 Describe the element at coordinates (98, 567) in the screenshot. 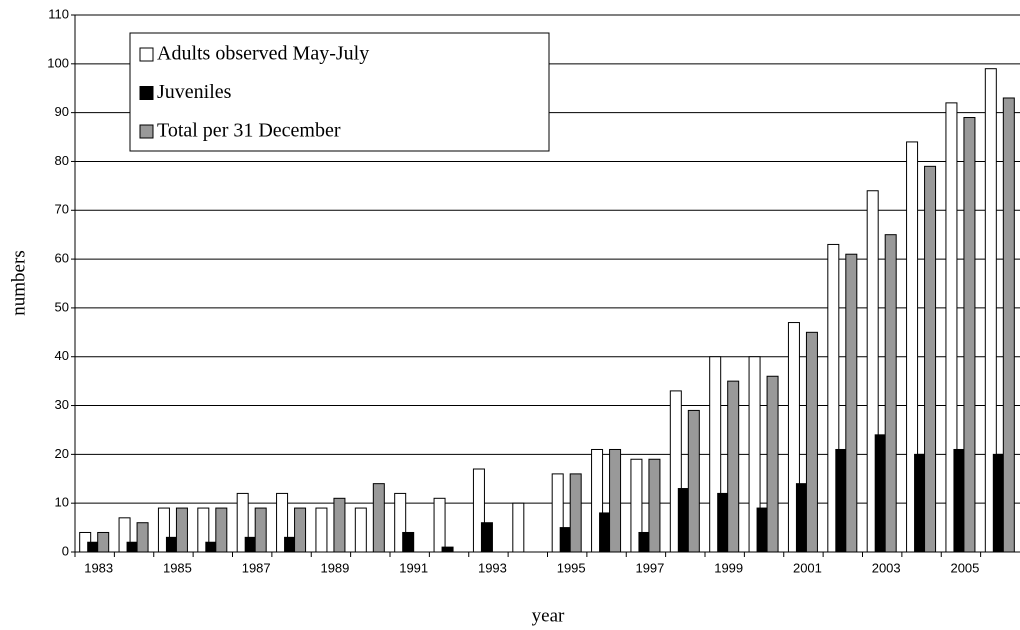

I see `x-tick-label: 1983` at that location.